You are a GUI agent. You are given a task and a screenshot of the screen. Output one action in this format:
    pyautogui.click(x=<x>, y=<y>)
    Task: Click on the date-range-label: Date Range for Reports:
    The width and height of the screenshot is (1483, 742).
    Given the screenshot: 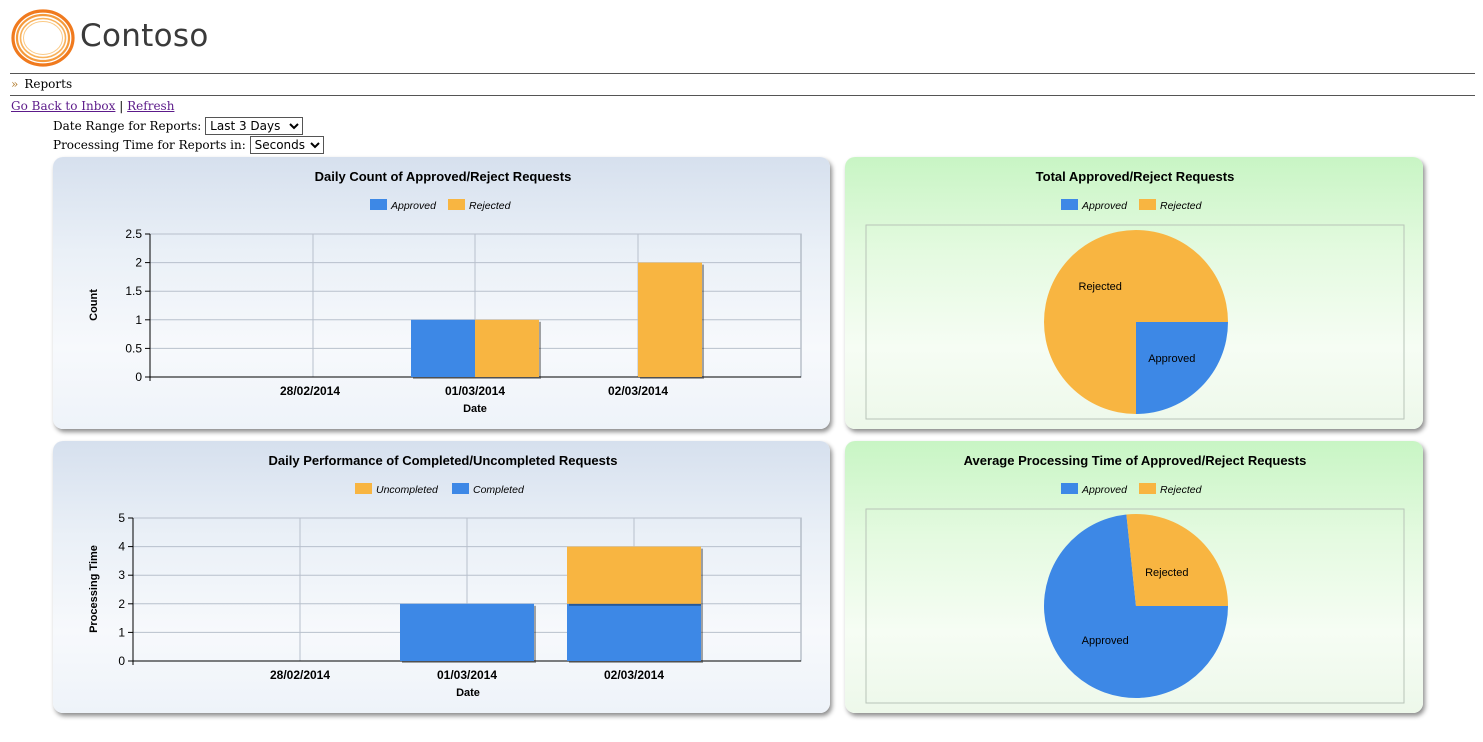 What is the action you would take?
    pyautogui.click(x=127, y=126)
    